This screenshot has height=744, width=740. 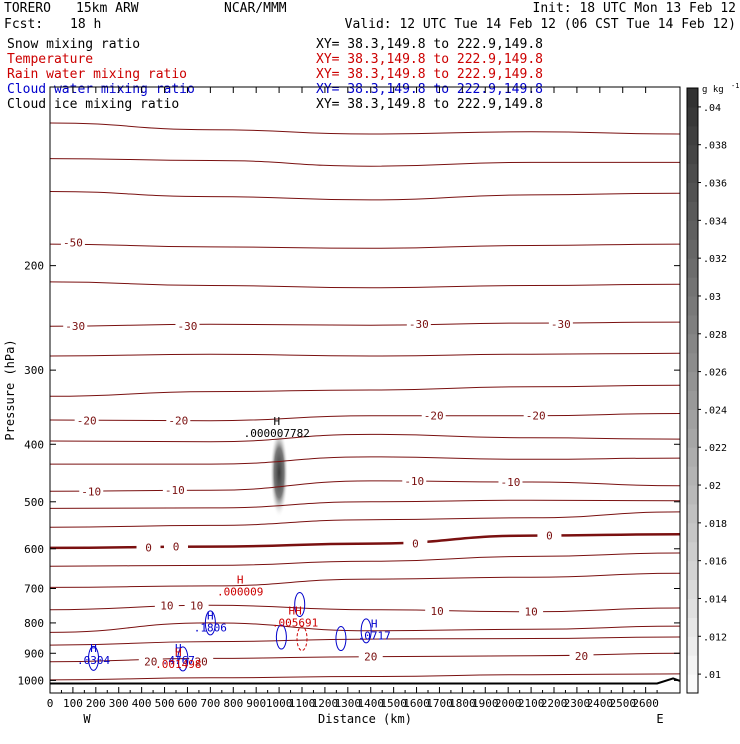 What do you see at coordinates (365, 719) in the screenshot?
I see `x-axis-label: Distance (km)` at bounding box center [365, 719].